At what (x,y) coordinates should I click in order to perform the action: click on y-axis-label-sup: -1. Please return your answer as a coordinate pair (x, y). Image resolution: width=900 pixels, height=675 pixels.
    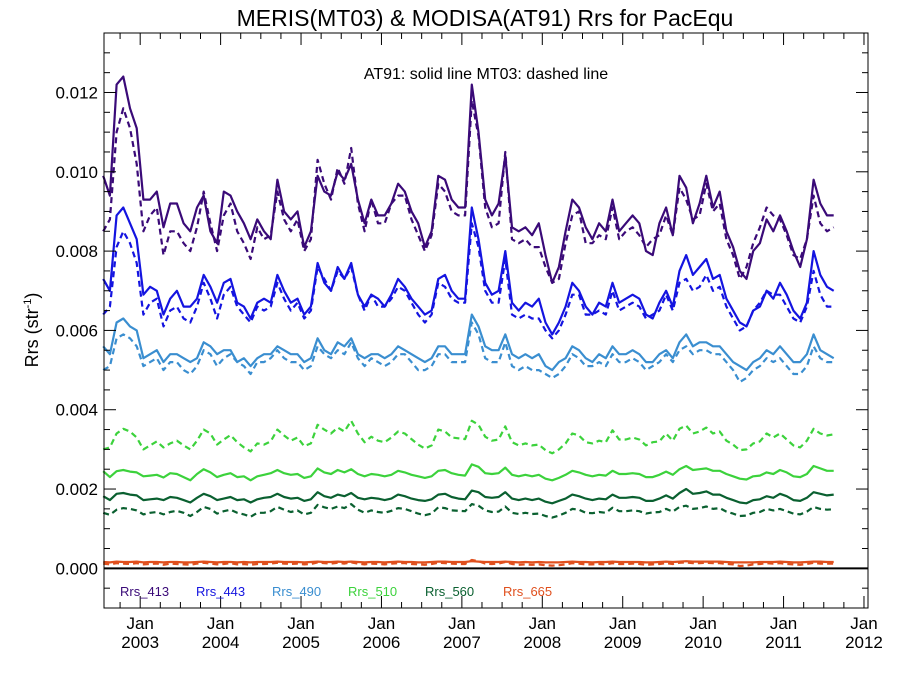
    Looking at the image, I should click on (28, 304).